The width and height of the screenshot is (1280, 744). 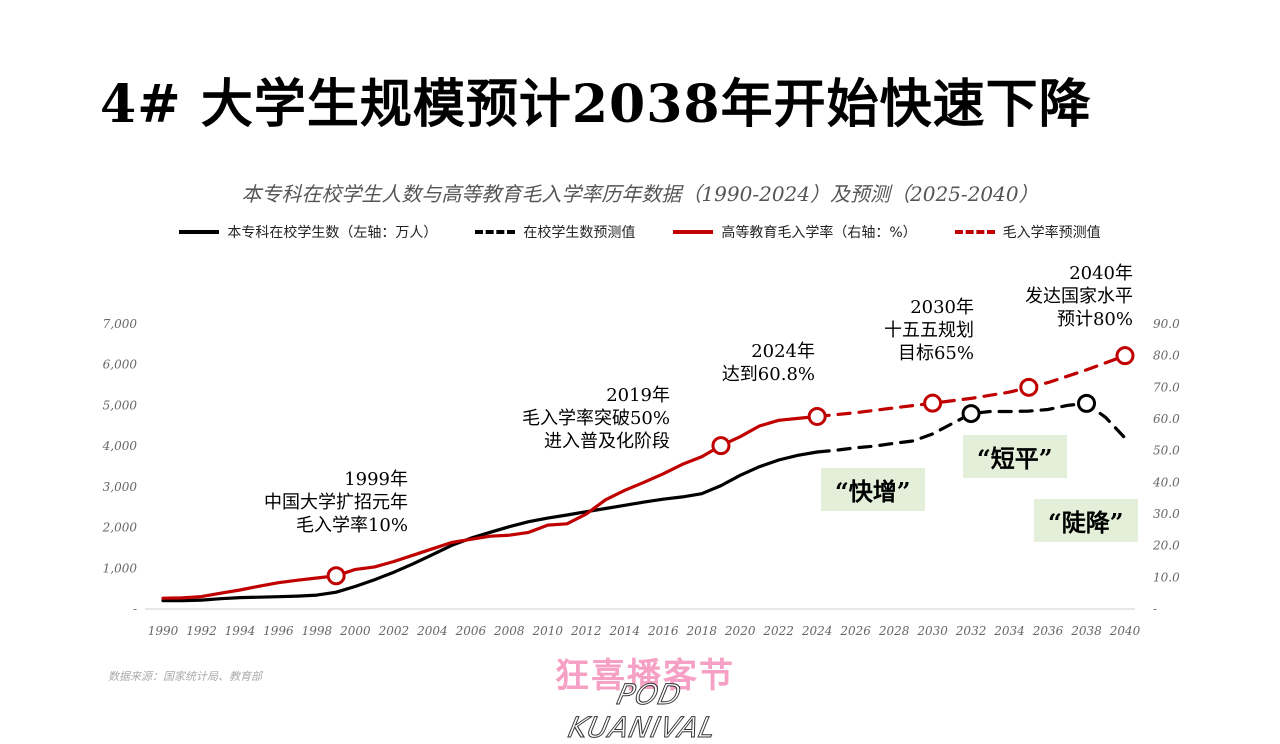 I want to click on y-left-tick-label: 1,000, so click(x=120, y=568).